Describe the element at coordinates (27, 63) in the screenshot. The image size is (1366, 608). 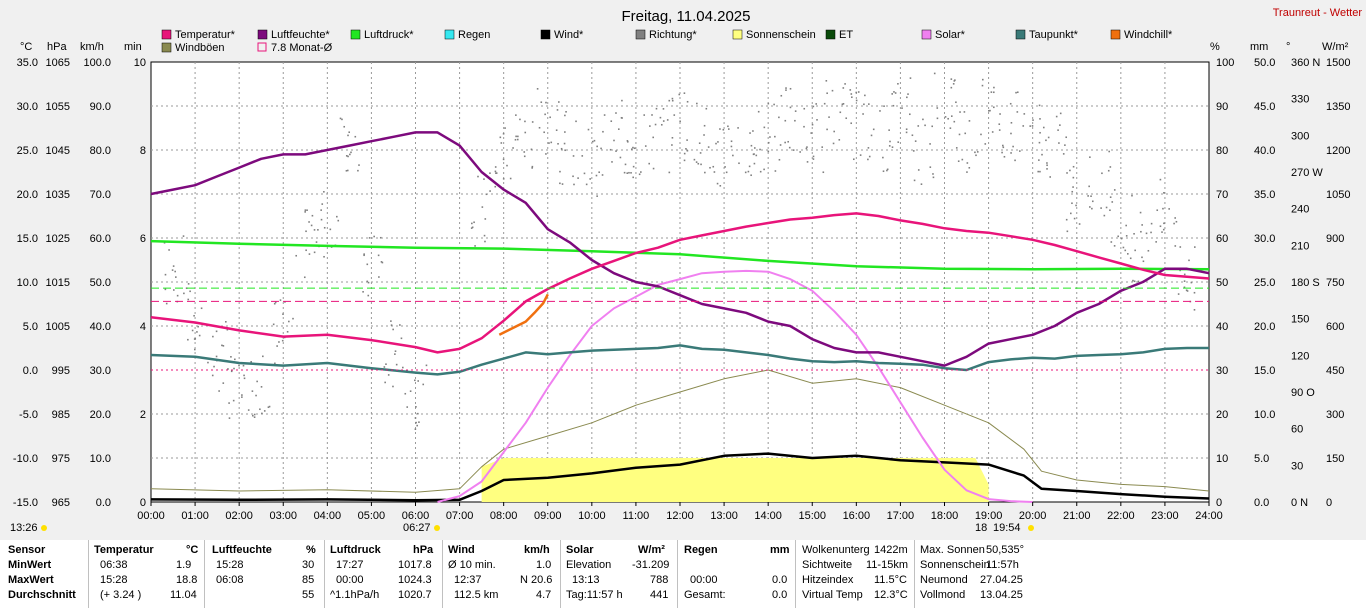
I see `axis-tick-temp: 35.0` at that location.